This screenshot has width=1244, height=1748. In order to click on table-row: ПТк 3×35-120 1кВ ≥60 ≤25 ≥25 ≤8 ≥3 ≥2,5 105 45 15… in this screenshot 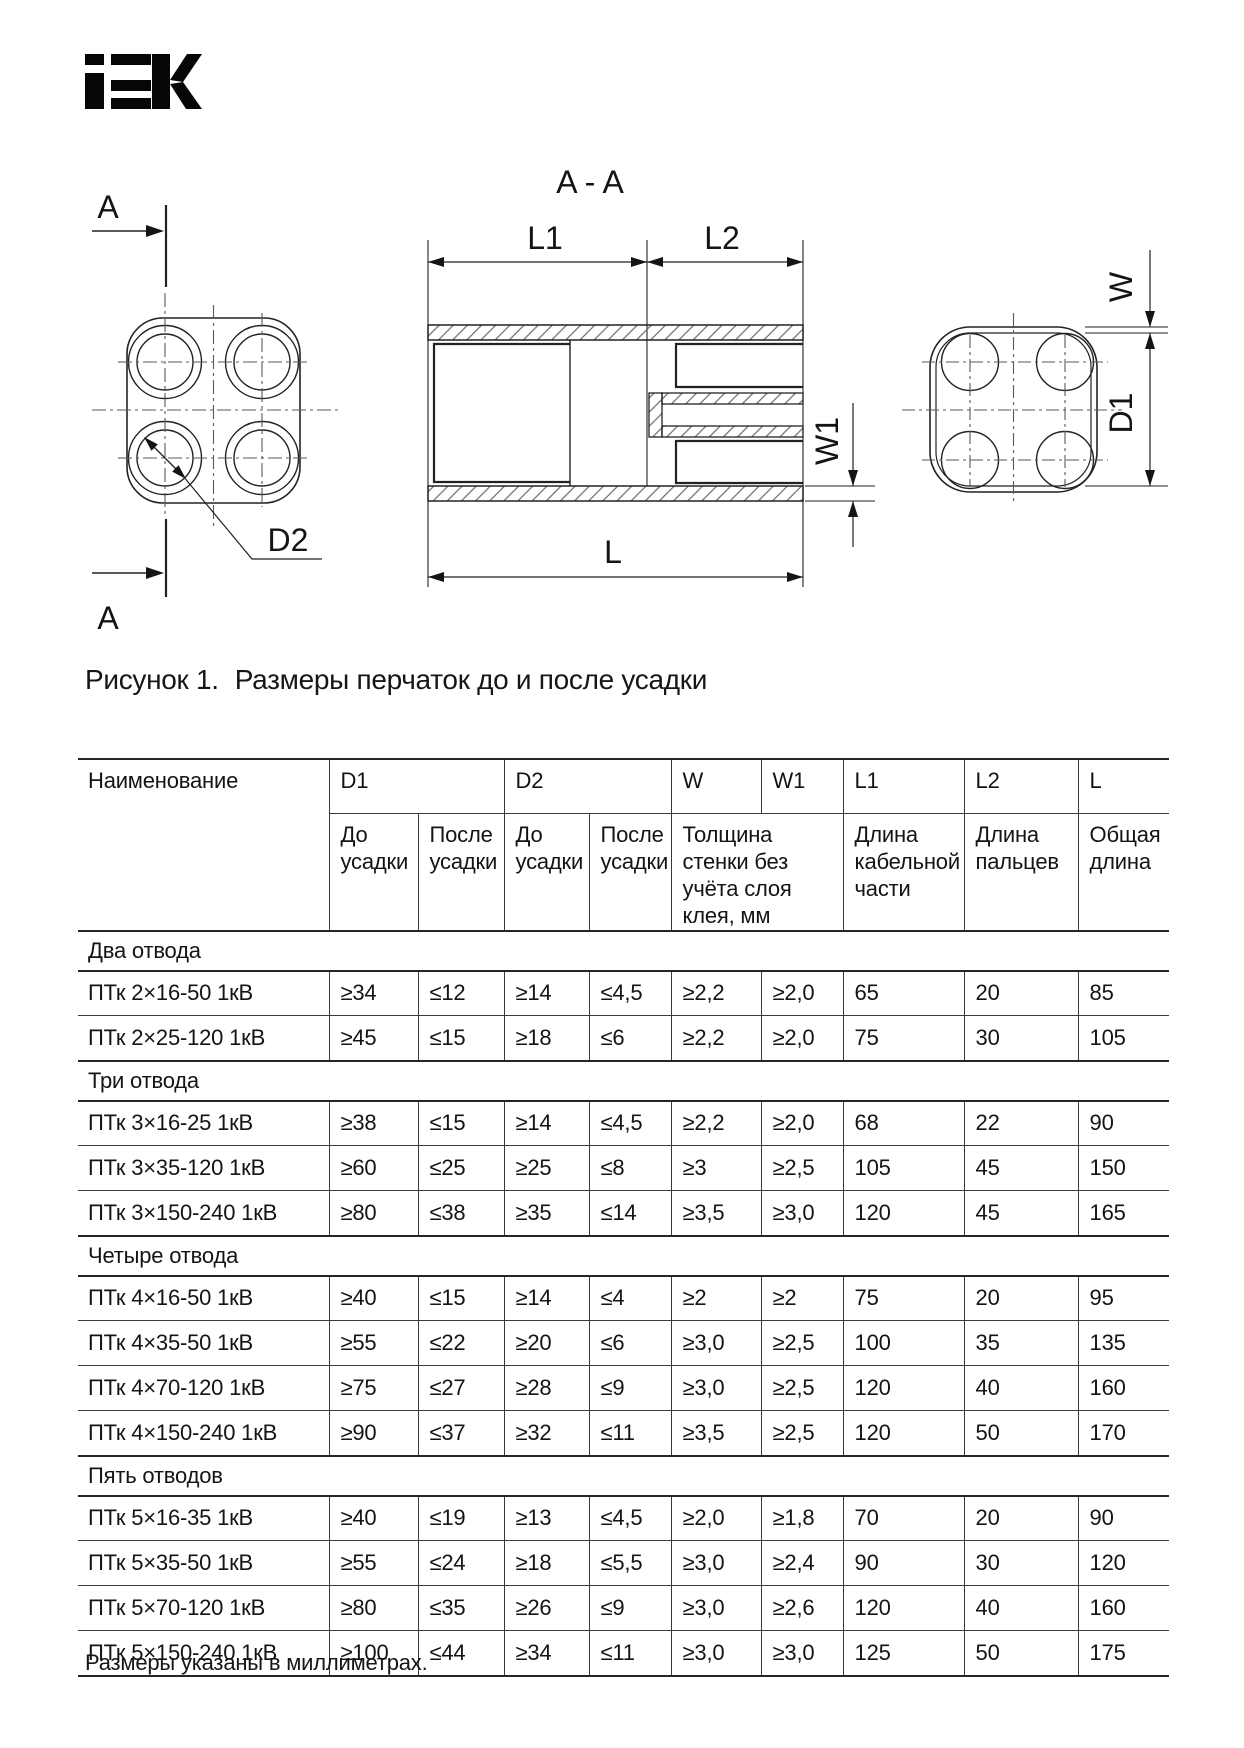, I will do `click(624, 1168)`.